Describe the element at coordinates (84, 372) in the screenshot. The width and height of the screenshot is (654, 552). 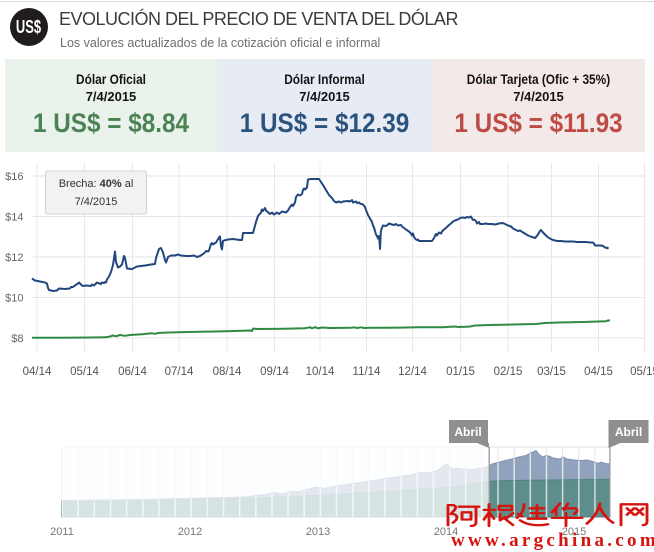
I see `svg-text: 05/14` at that location.